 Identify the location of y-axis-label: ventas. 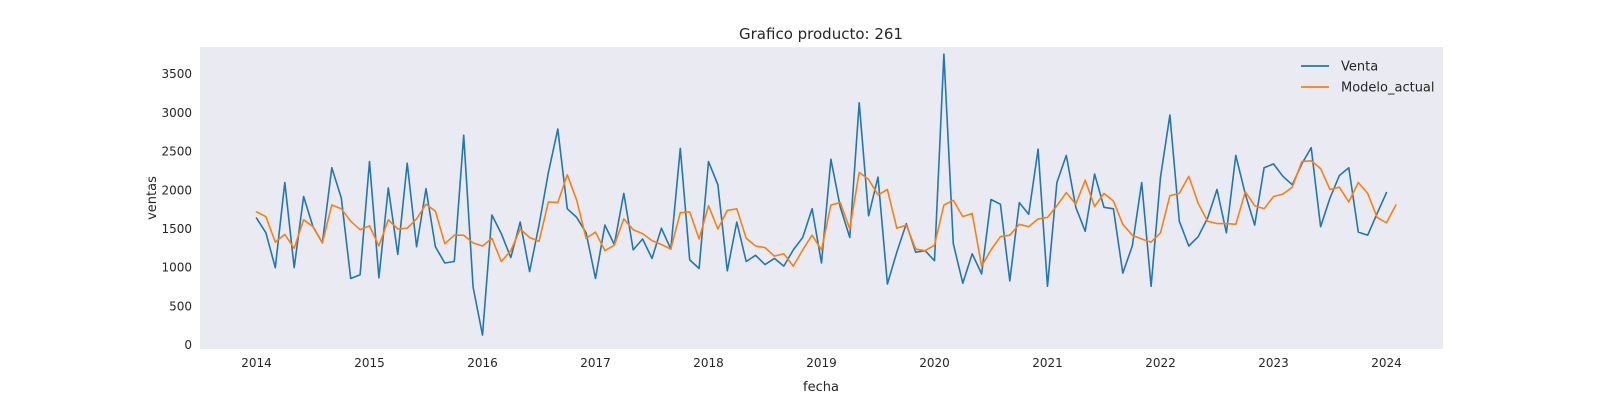
(152, 198).